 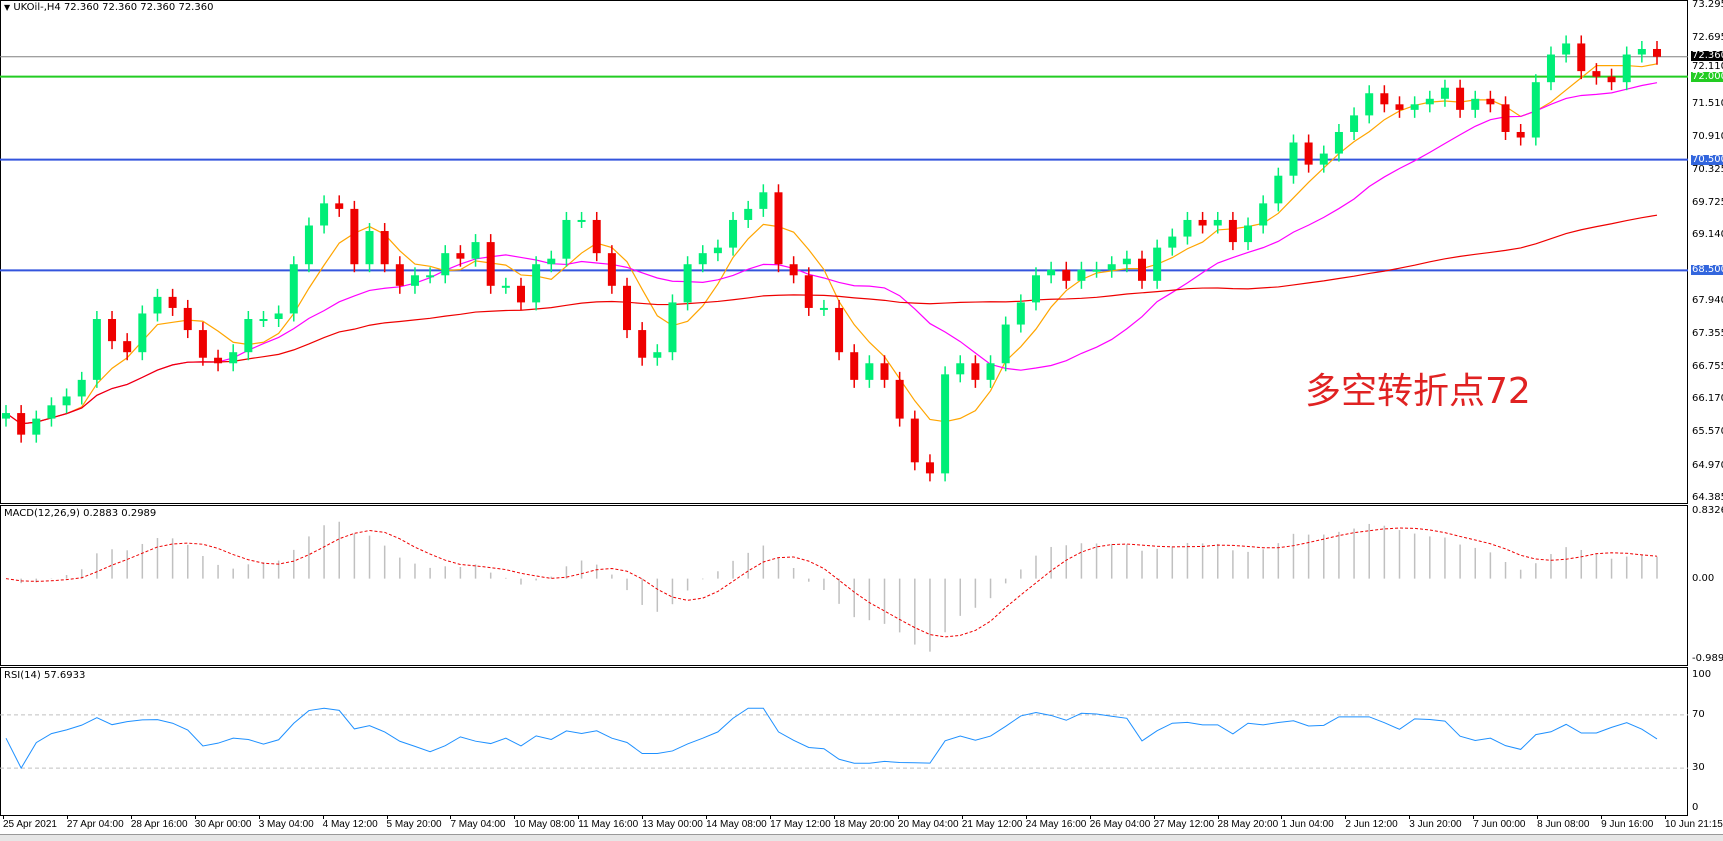 I want to click on time-tick-label: 27 Apr 04:00, so click(x=95, y=824).